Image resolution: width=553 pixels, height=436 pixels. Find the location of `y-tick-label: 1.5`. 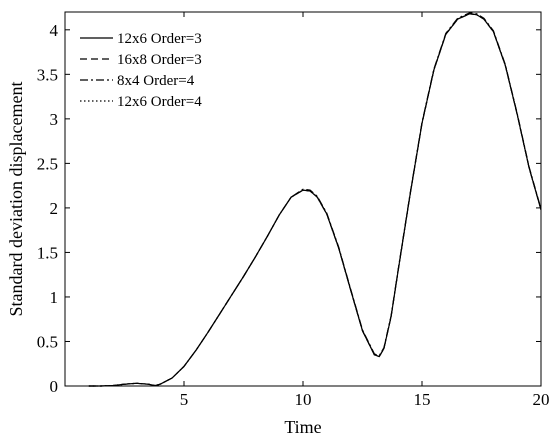

y-tick-label: 1.5 is located at coordinates (47, 252).